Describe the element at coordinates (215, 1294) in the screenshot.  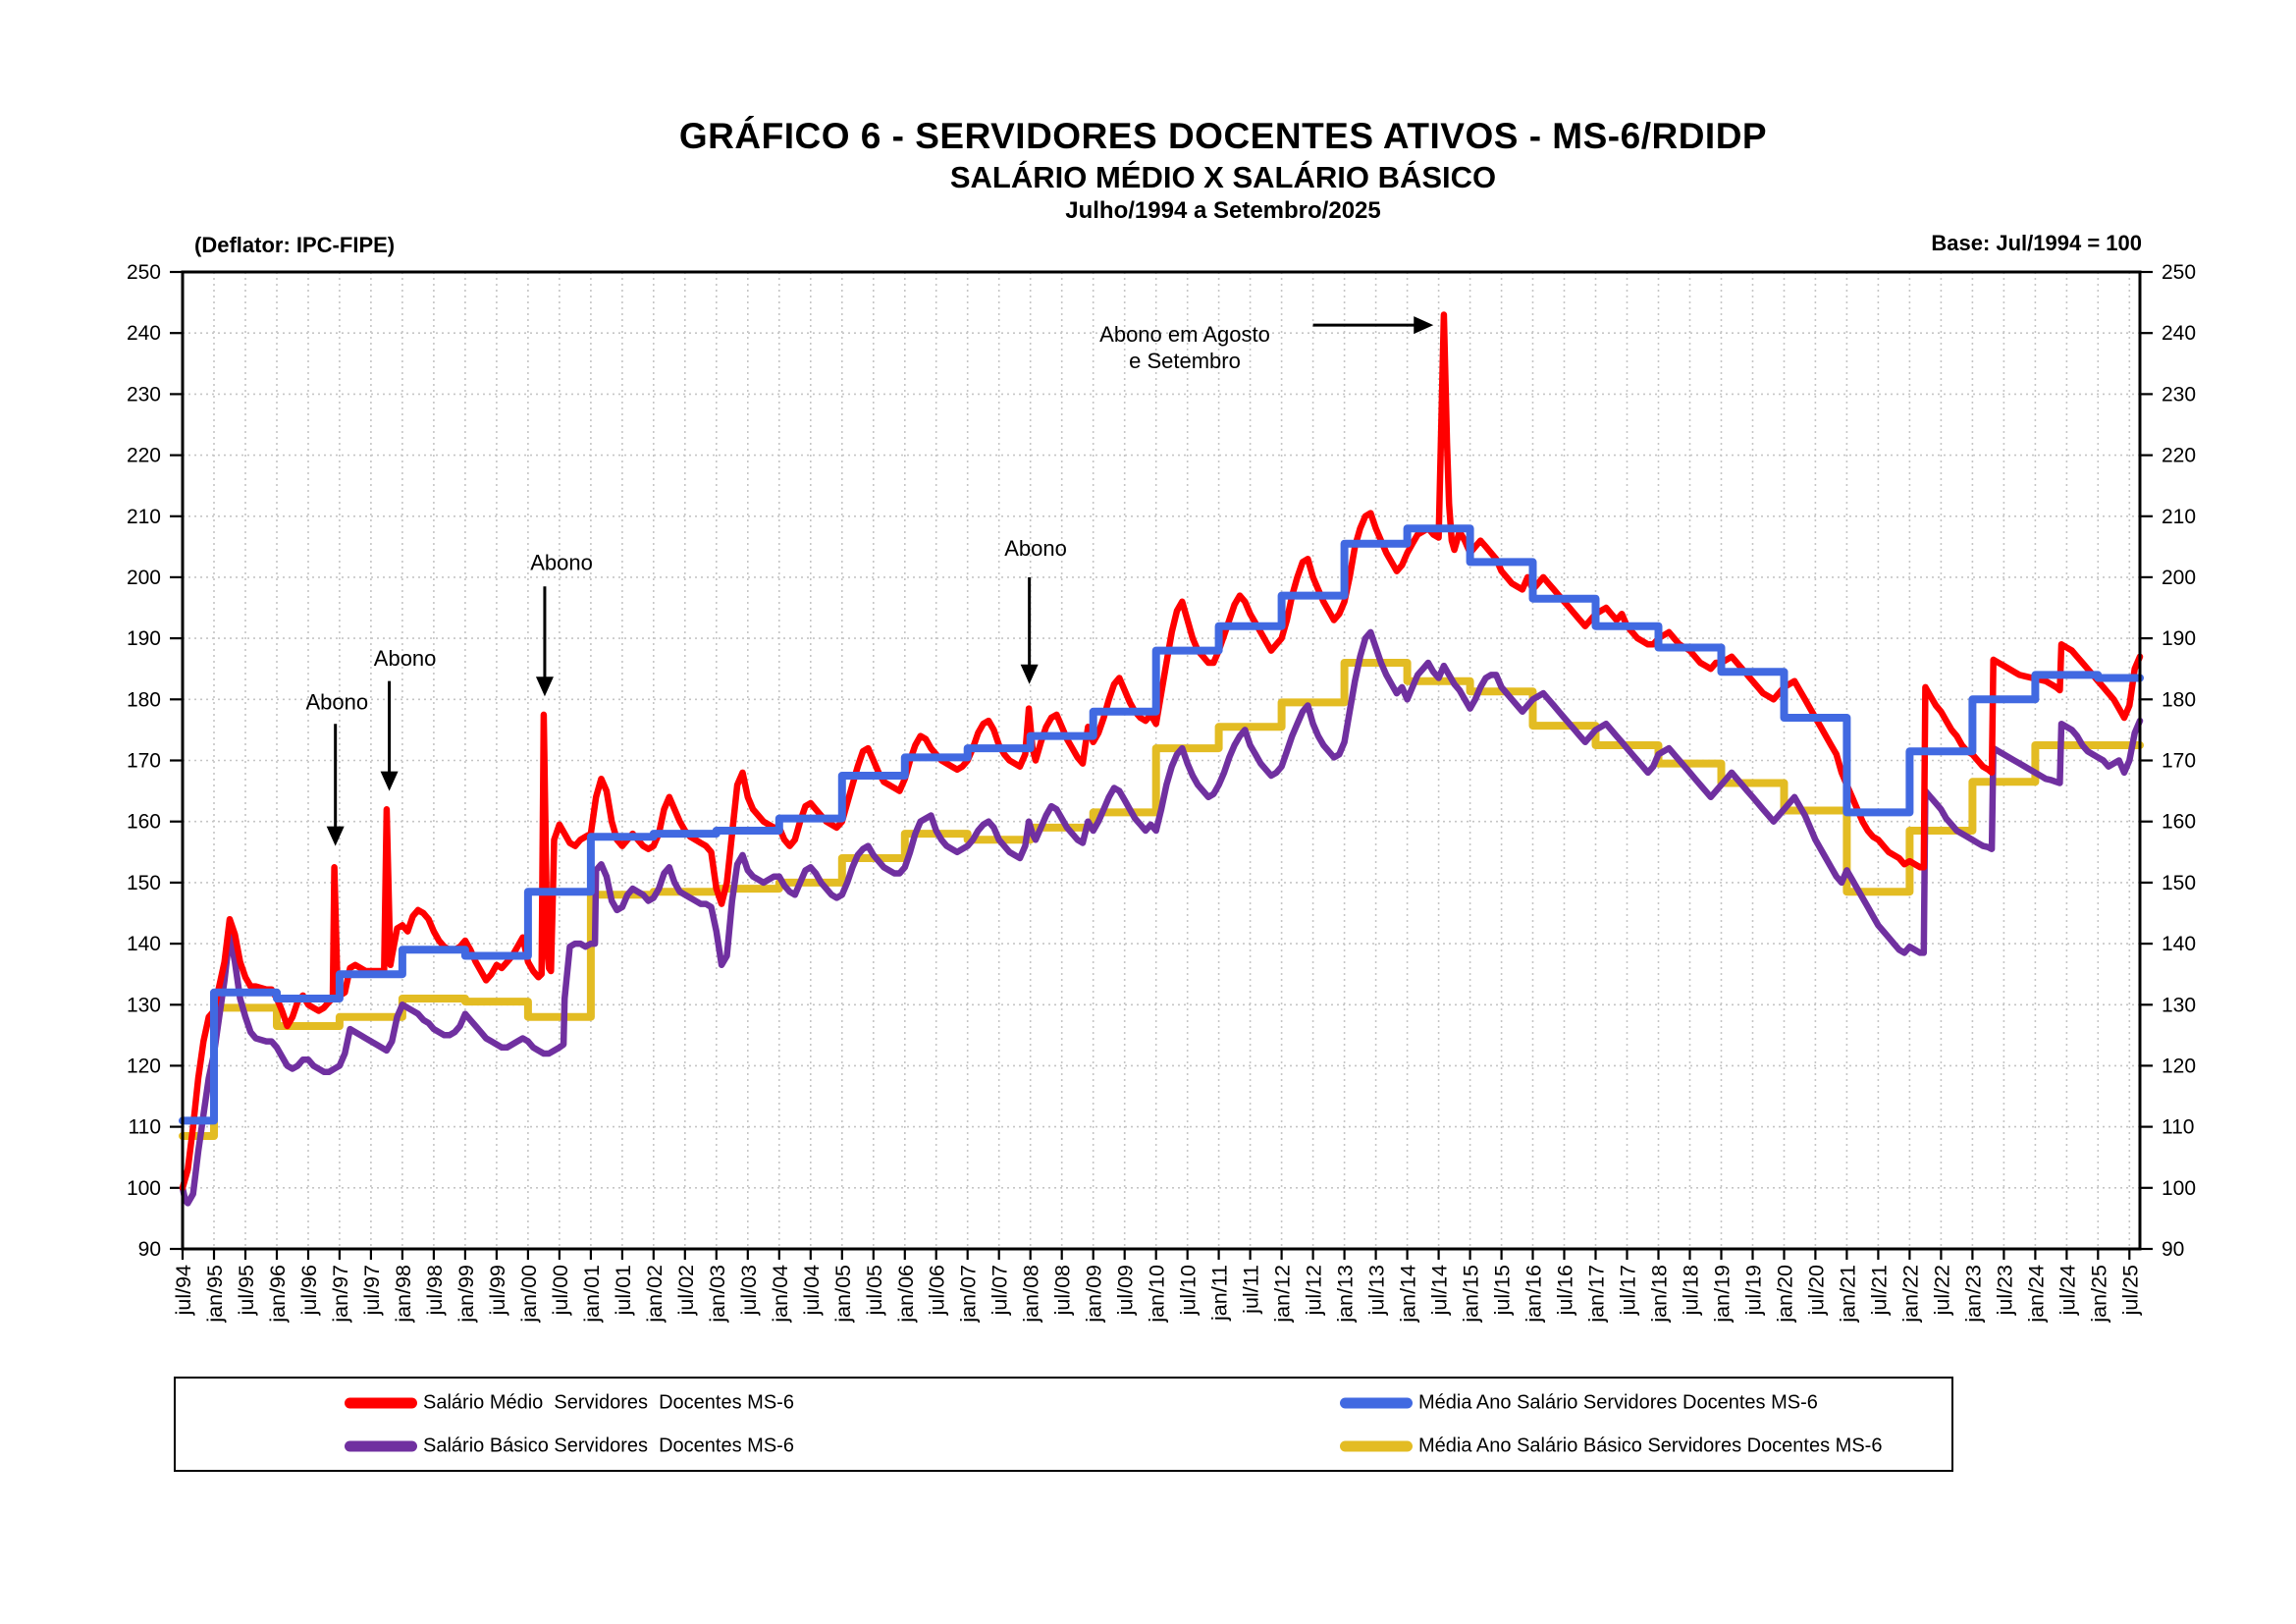
I see `svg-text: jan/95` at that location.